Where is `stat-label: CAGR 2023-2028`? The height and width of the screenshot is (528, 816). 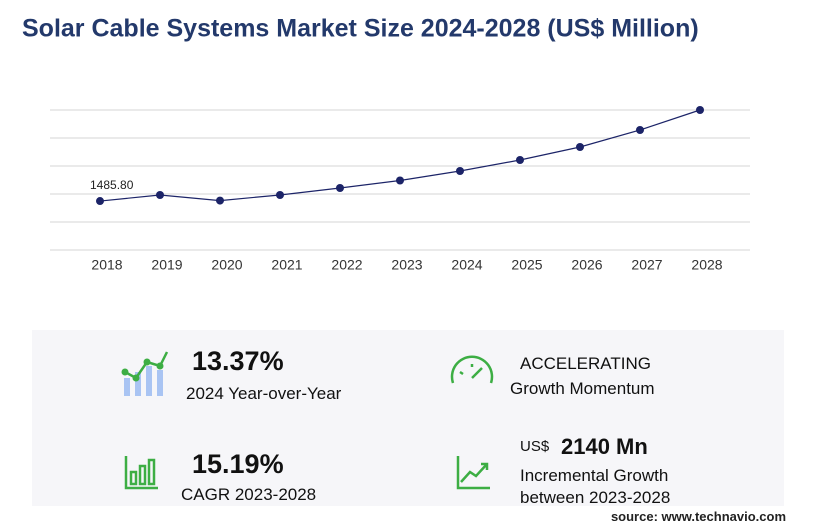
stat-label: CAGR 2023-2028 is located at coordinates (249, 494).